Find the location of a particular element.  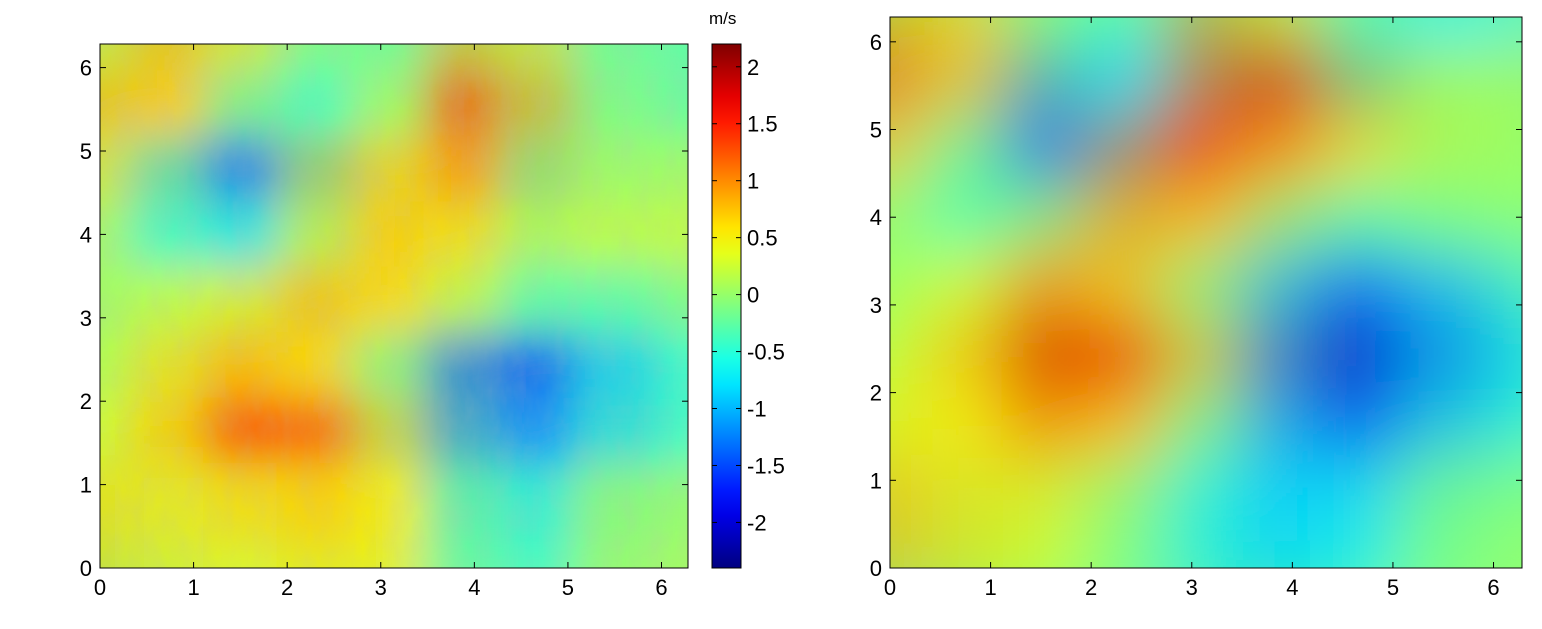

colorbar-tick-label: 0.5 is located at coordinates (762, 238).